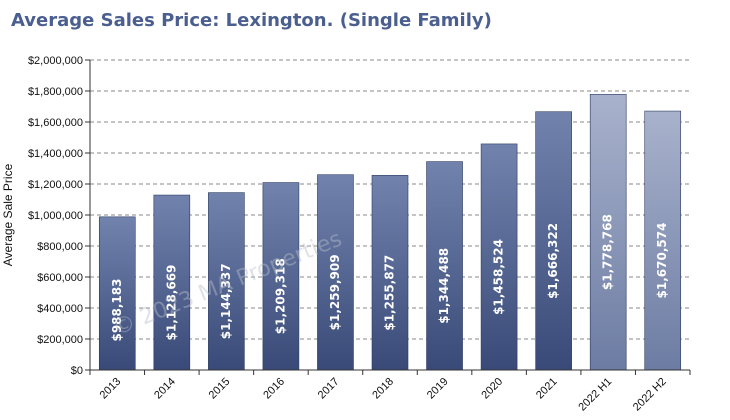  Describe the element at coordinates (444, 286) in the screenshot. I see `bar-data-label: $1,344,488` at that location.